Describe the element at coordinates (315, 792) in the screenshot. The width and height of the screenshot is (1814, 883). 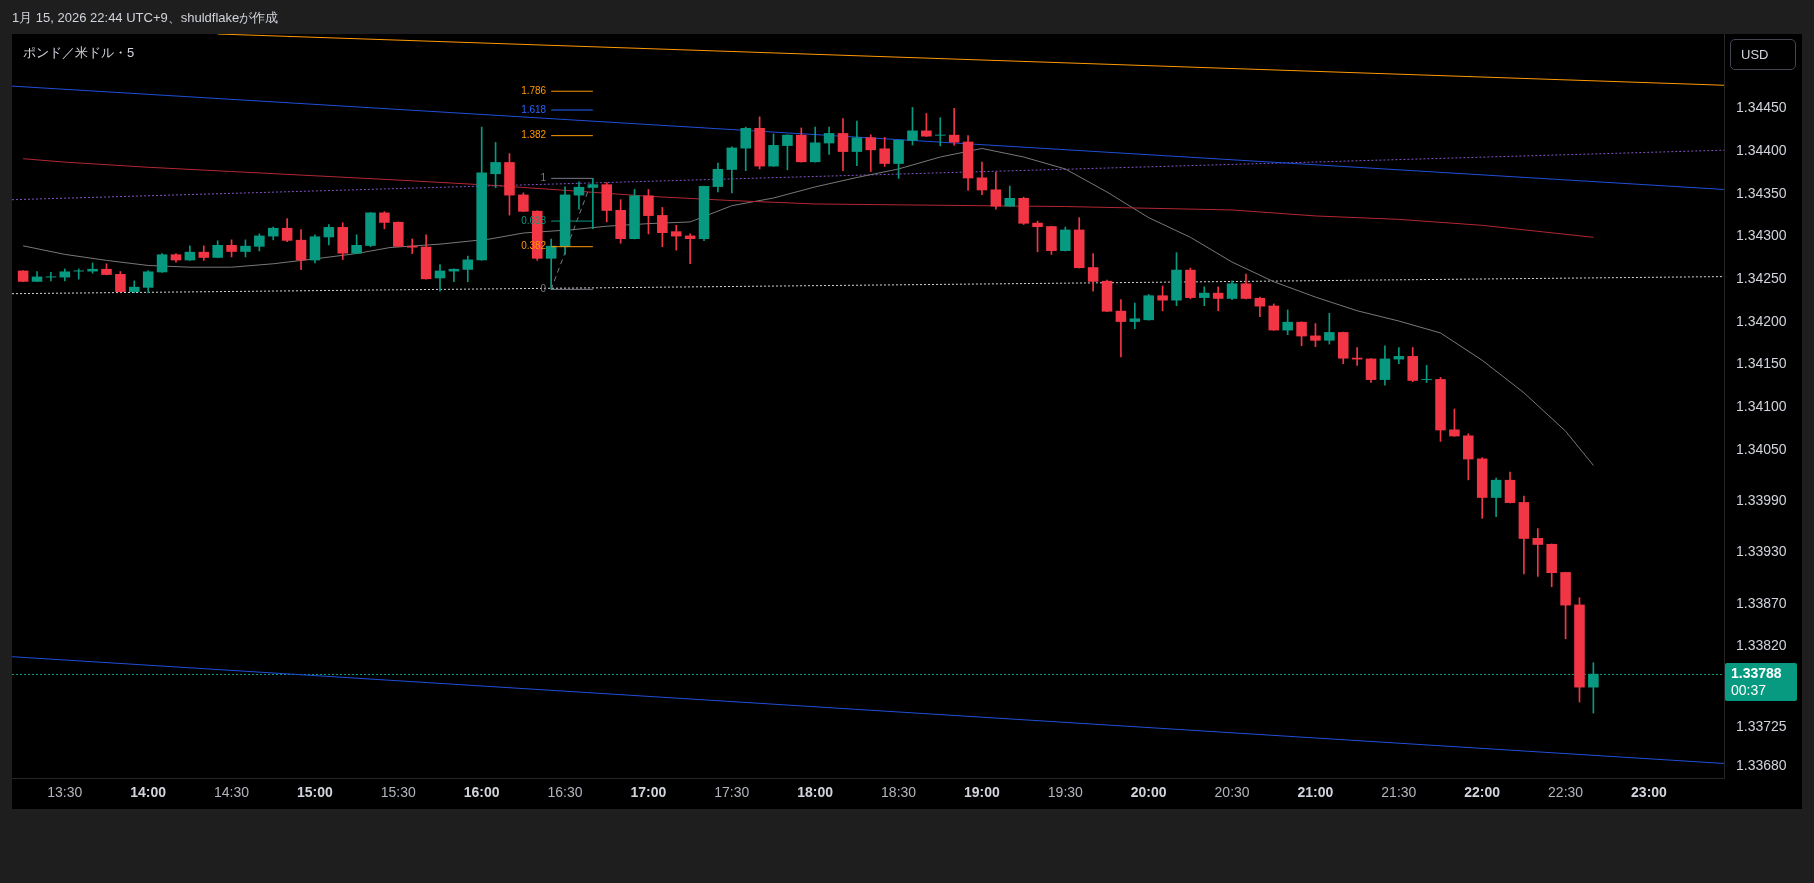
I see `x-tick-label: 15:00` at that location.